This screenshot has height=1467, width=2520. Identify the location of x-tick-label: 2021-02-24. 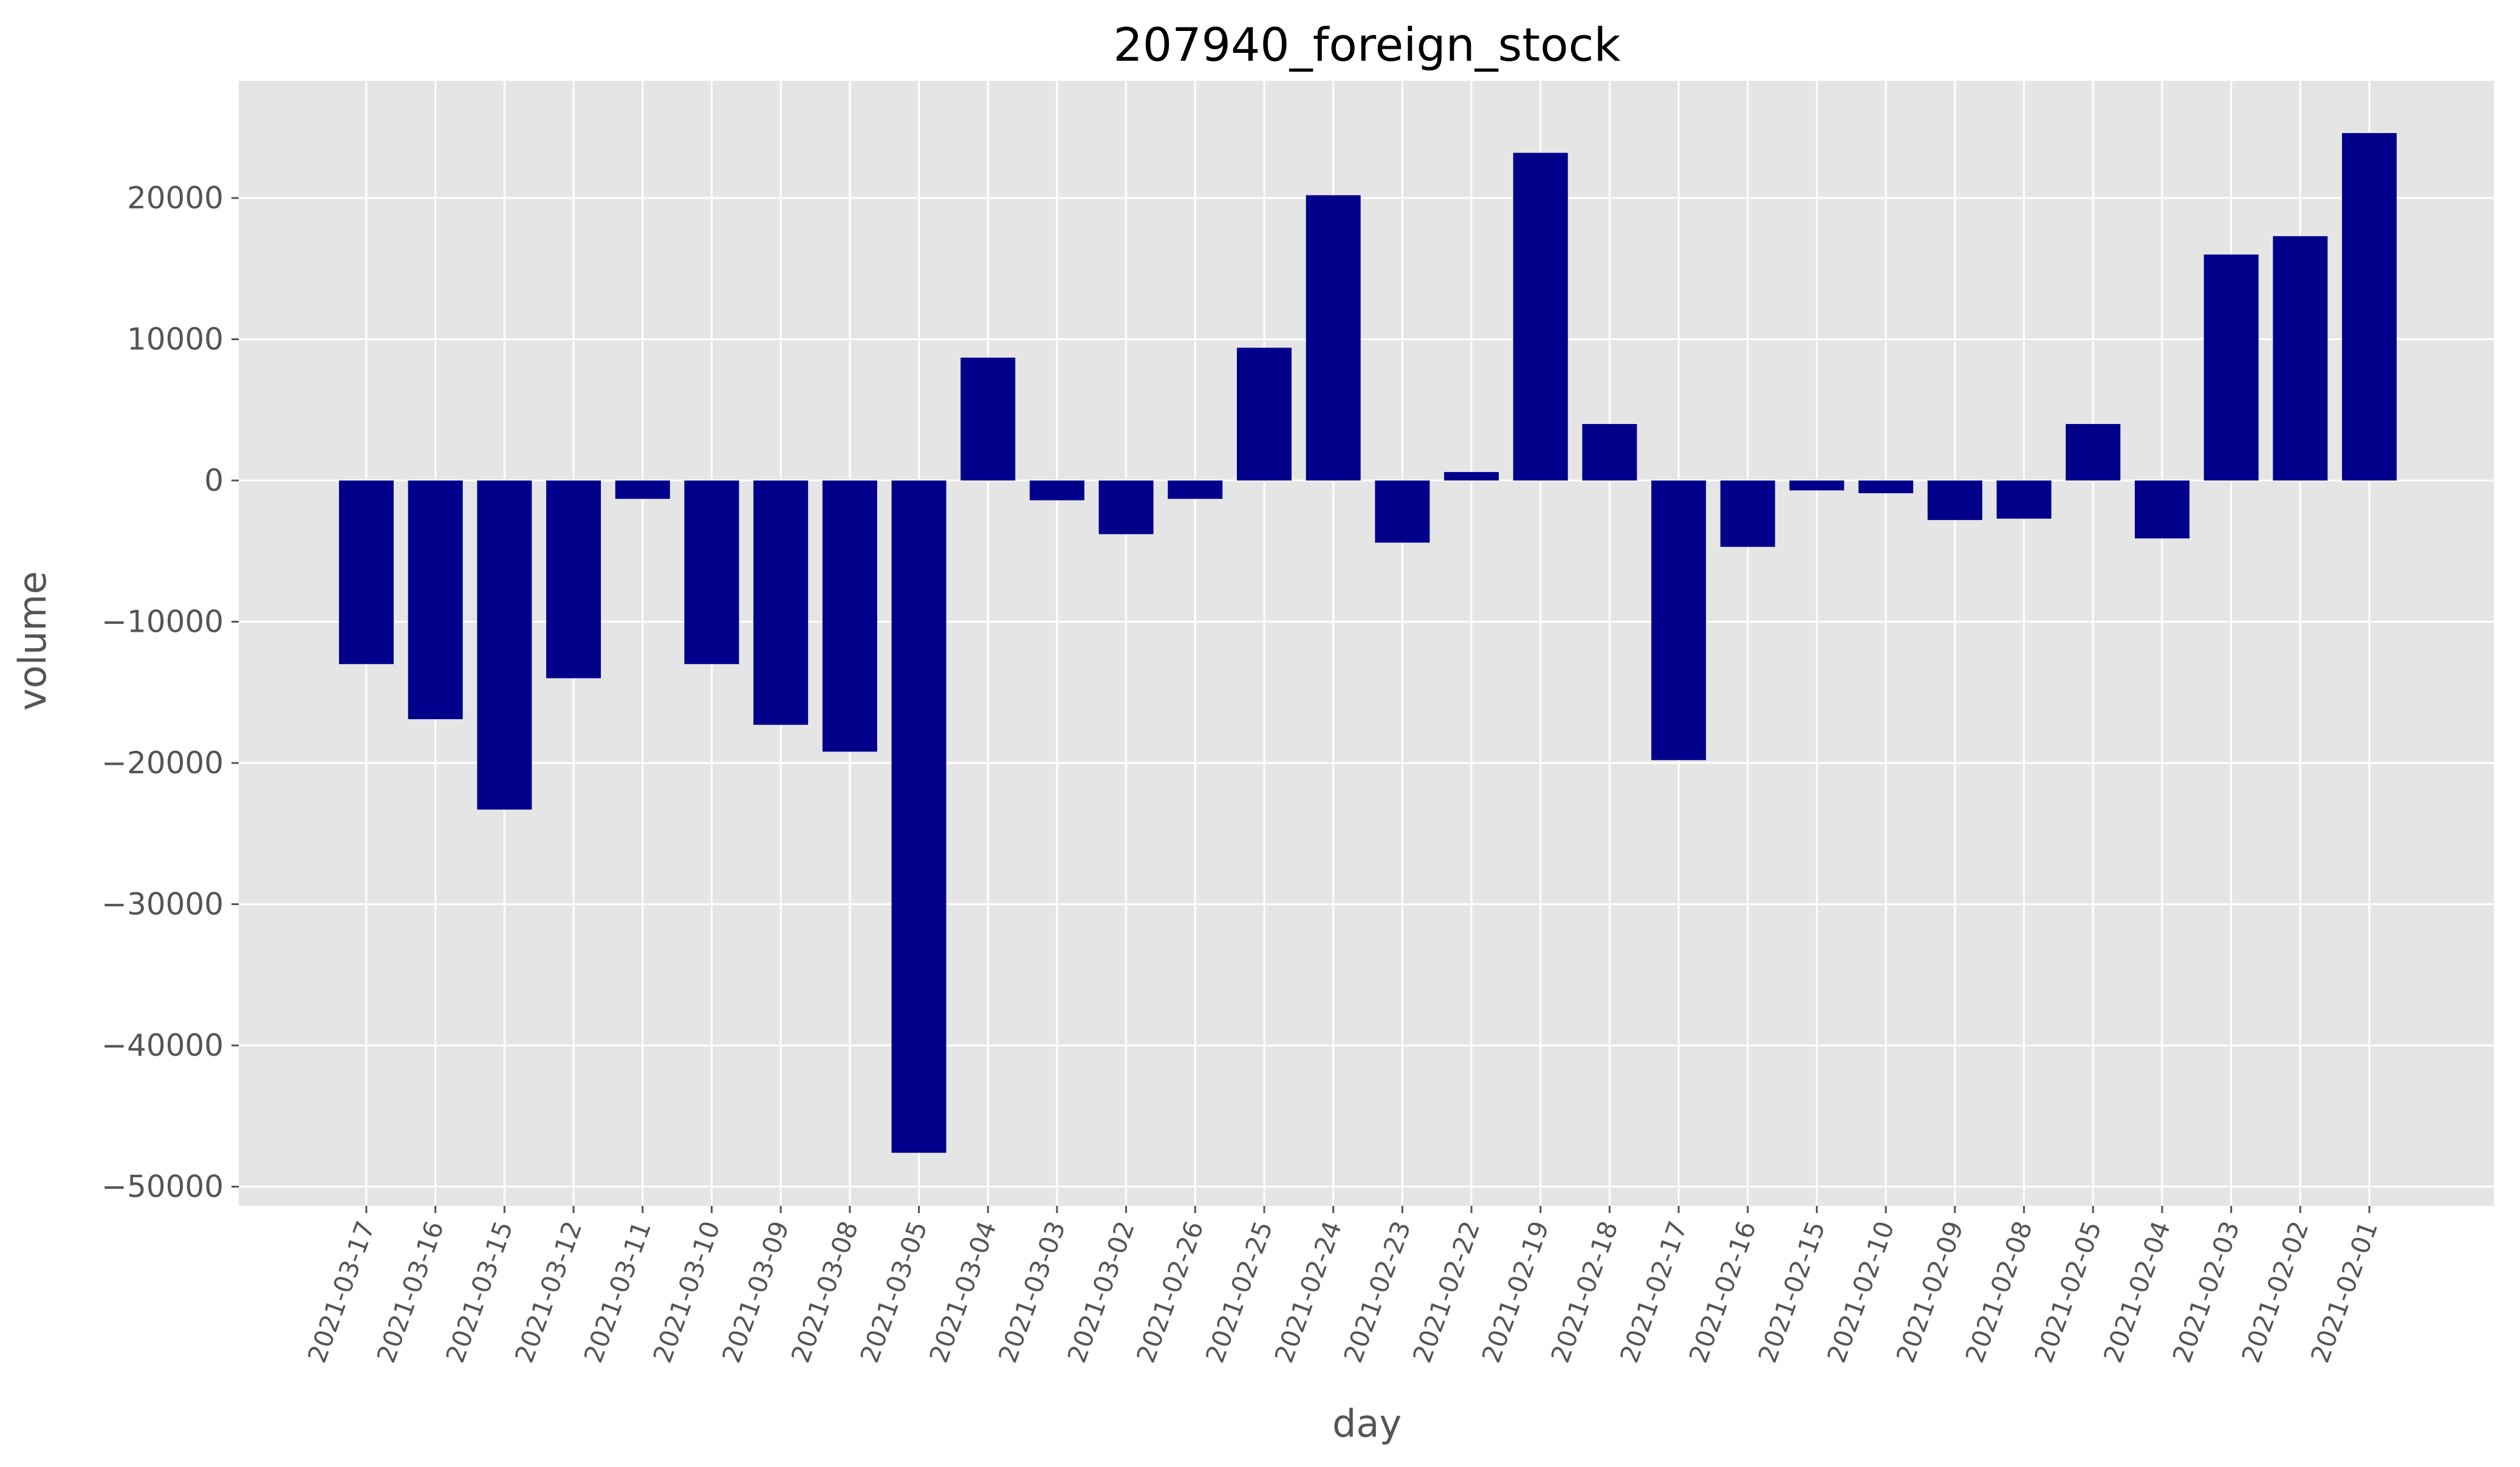
(1308, 1292).